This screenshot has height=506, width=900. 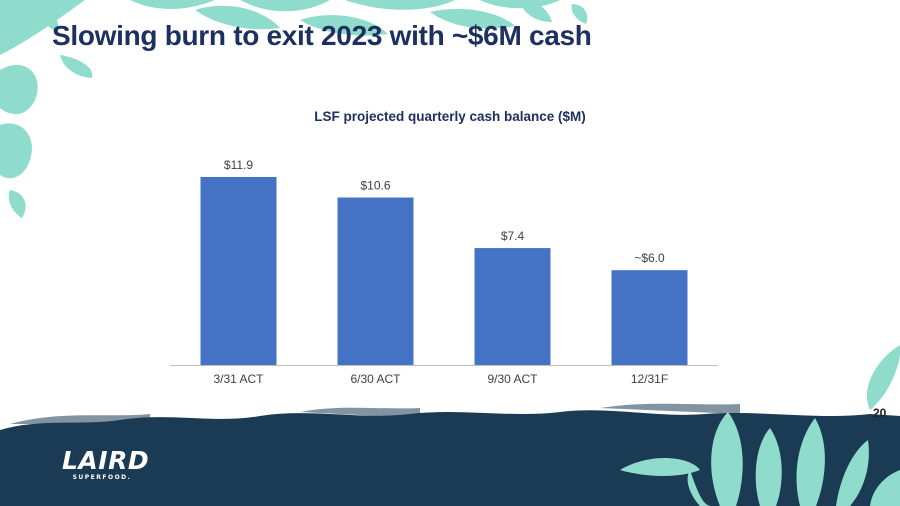 What do you see at coordinates (513, 236) in the screenshot?
I see `data-label-2: $7.4` at bounding box center [513, 236].